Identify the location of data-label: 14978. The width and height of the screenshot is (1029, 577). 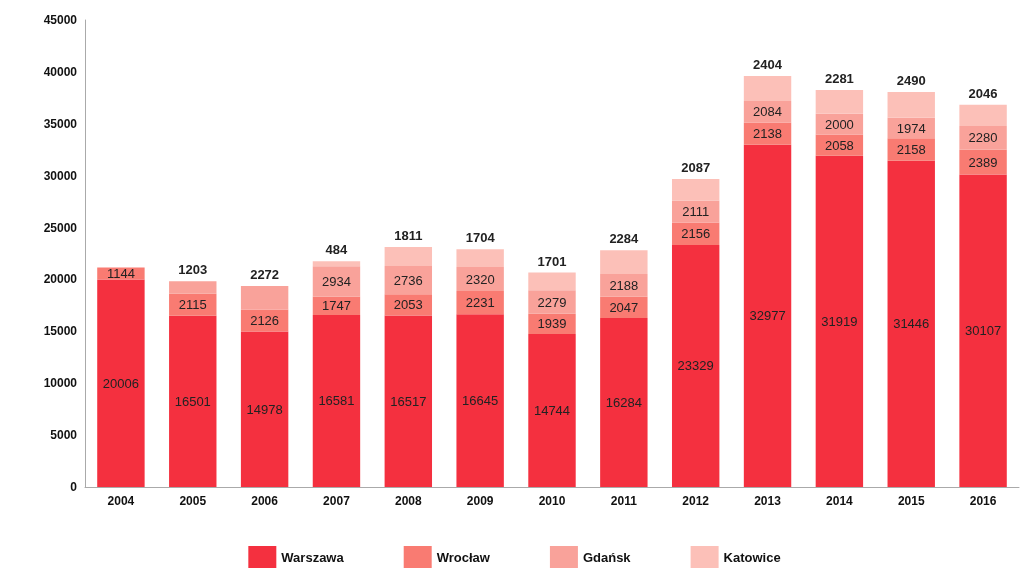
(264, 409).